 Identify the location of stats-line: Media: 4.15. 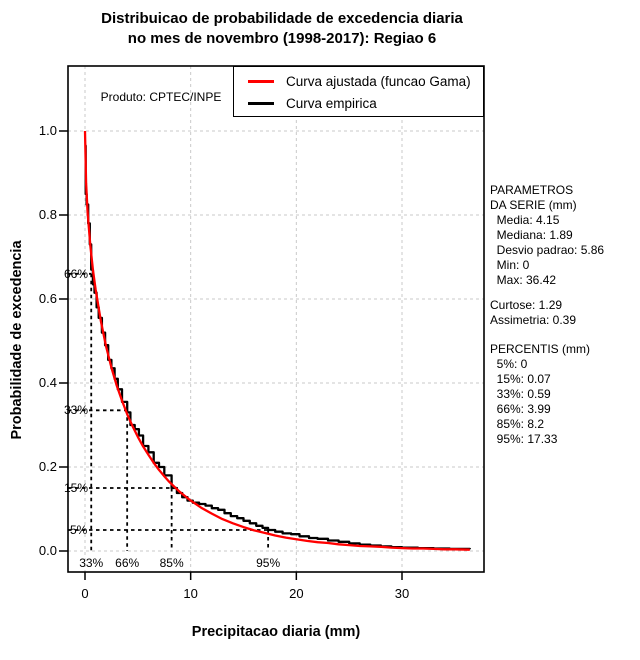
(525, 220).